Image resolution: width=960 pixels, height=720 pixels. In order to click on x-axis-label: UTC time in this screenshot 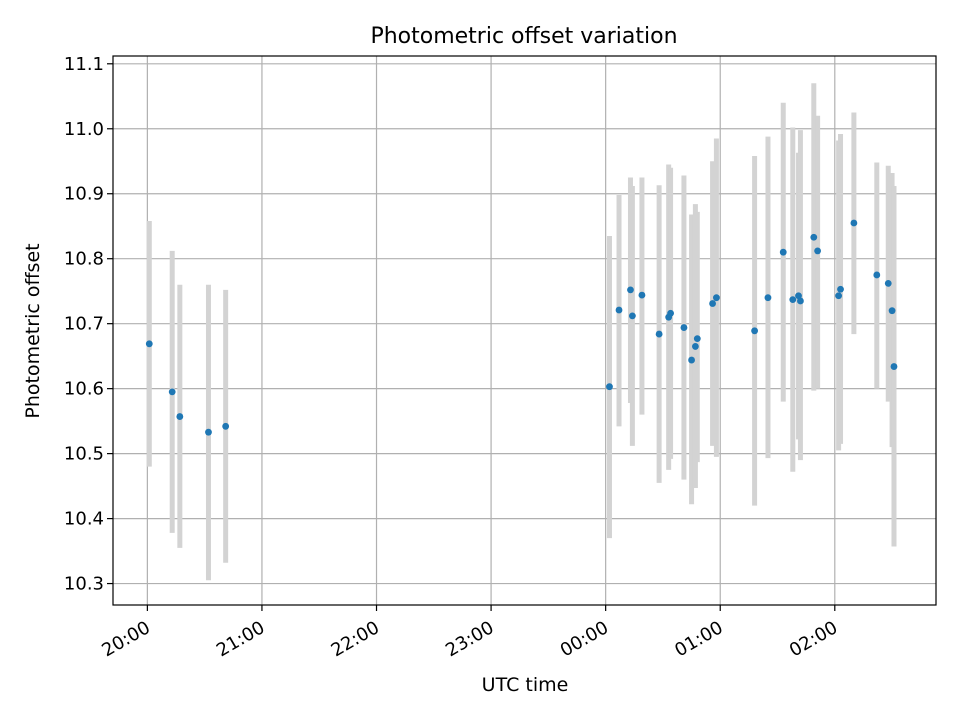, I will do `click(525, 685)`.